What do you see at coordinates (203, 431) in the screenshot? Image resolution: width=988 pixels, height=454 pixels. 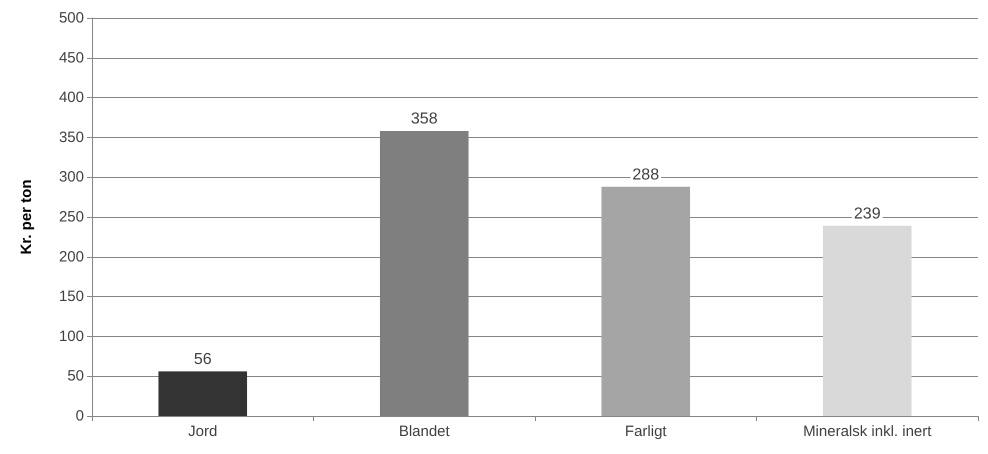 I see `x-tick-label: Jord` at bounding box center [203, 431].